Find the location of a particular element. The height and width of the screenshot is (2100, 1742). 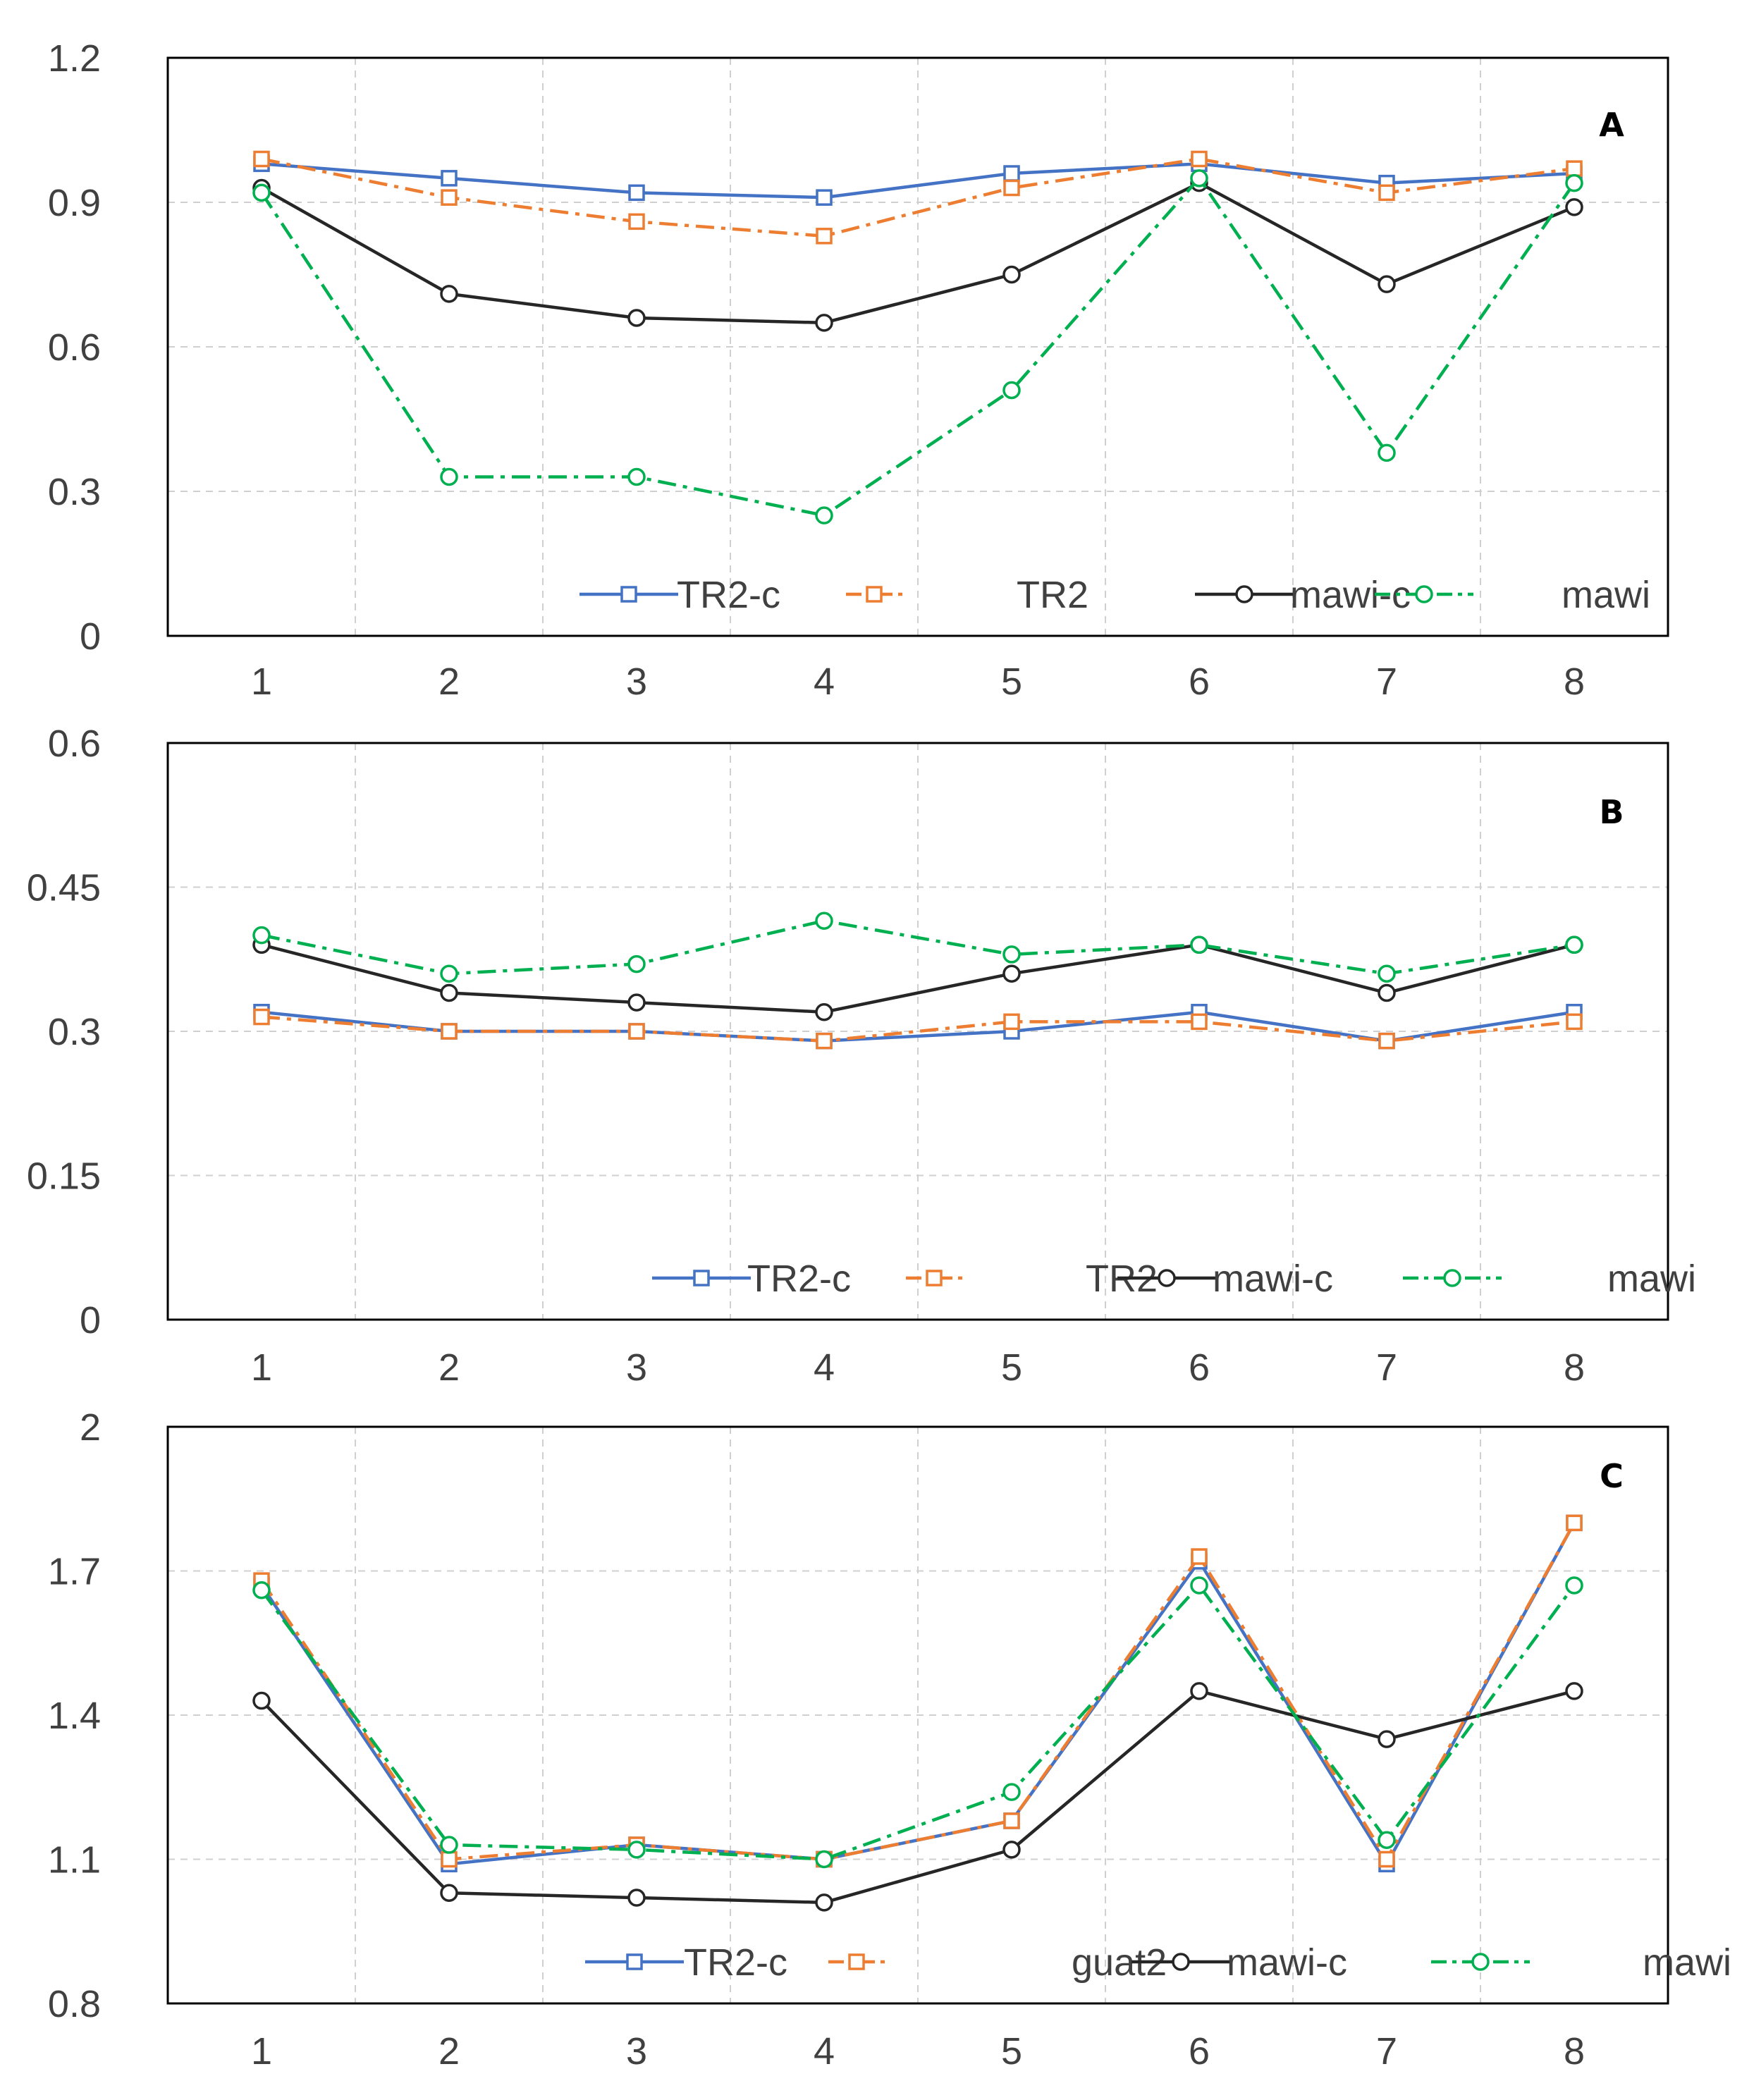

panel-a-x-tick: 3 is located at coordinates (636, 682).